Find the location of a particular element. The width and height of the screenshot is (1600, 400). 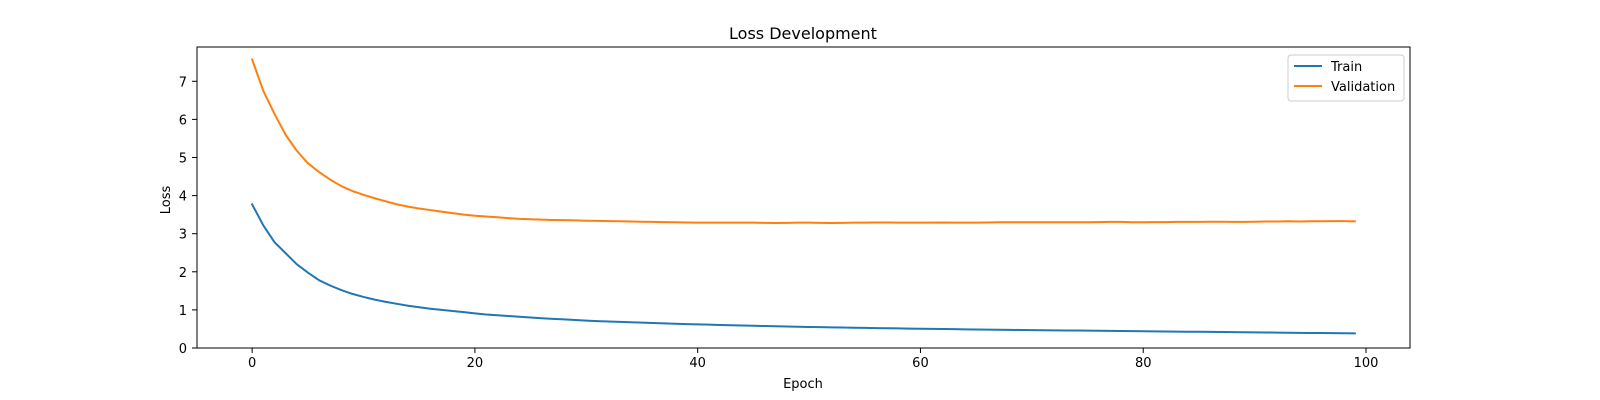

y-tick-label: 6 is located at coordinates (183, 120).